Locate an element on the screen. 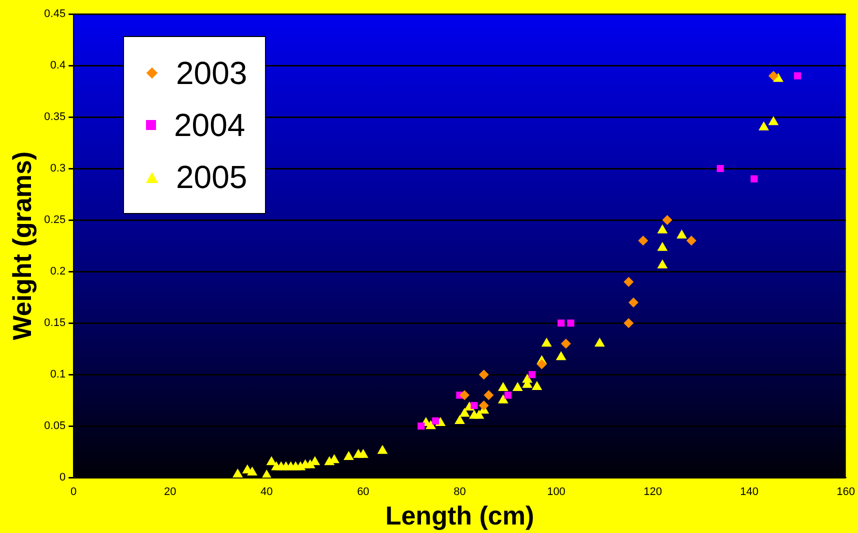  y-tick-label: 0.15 is located at coordinates (55, 323).